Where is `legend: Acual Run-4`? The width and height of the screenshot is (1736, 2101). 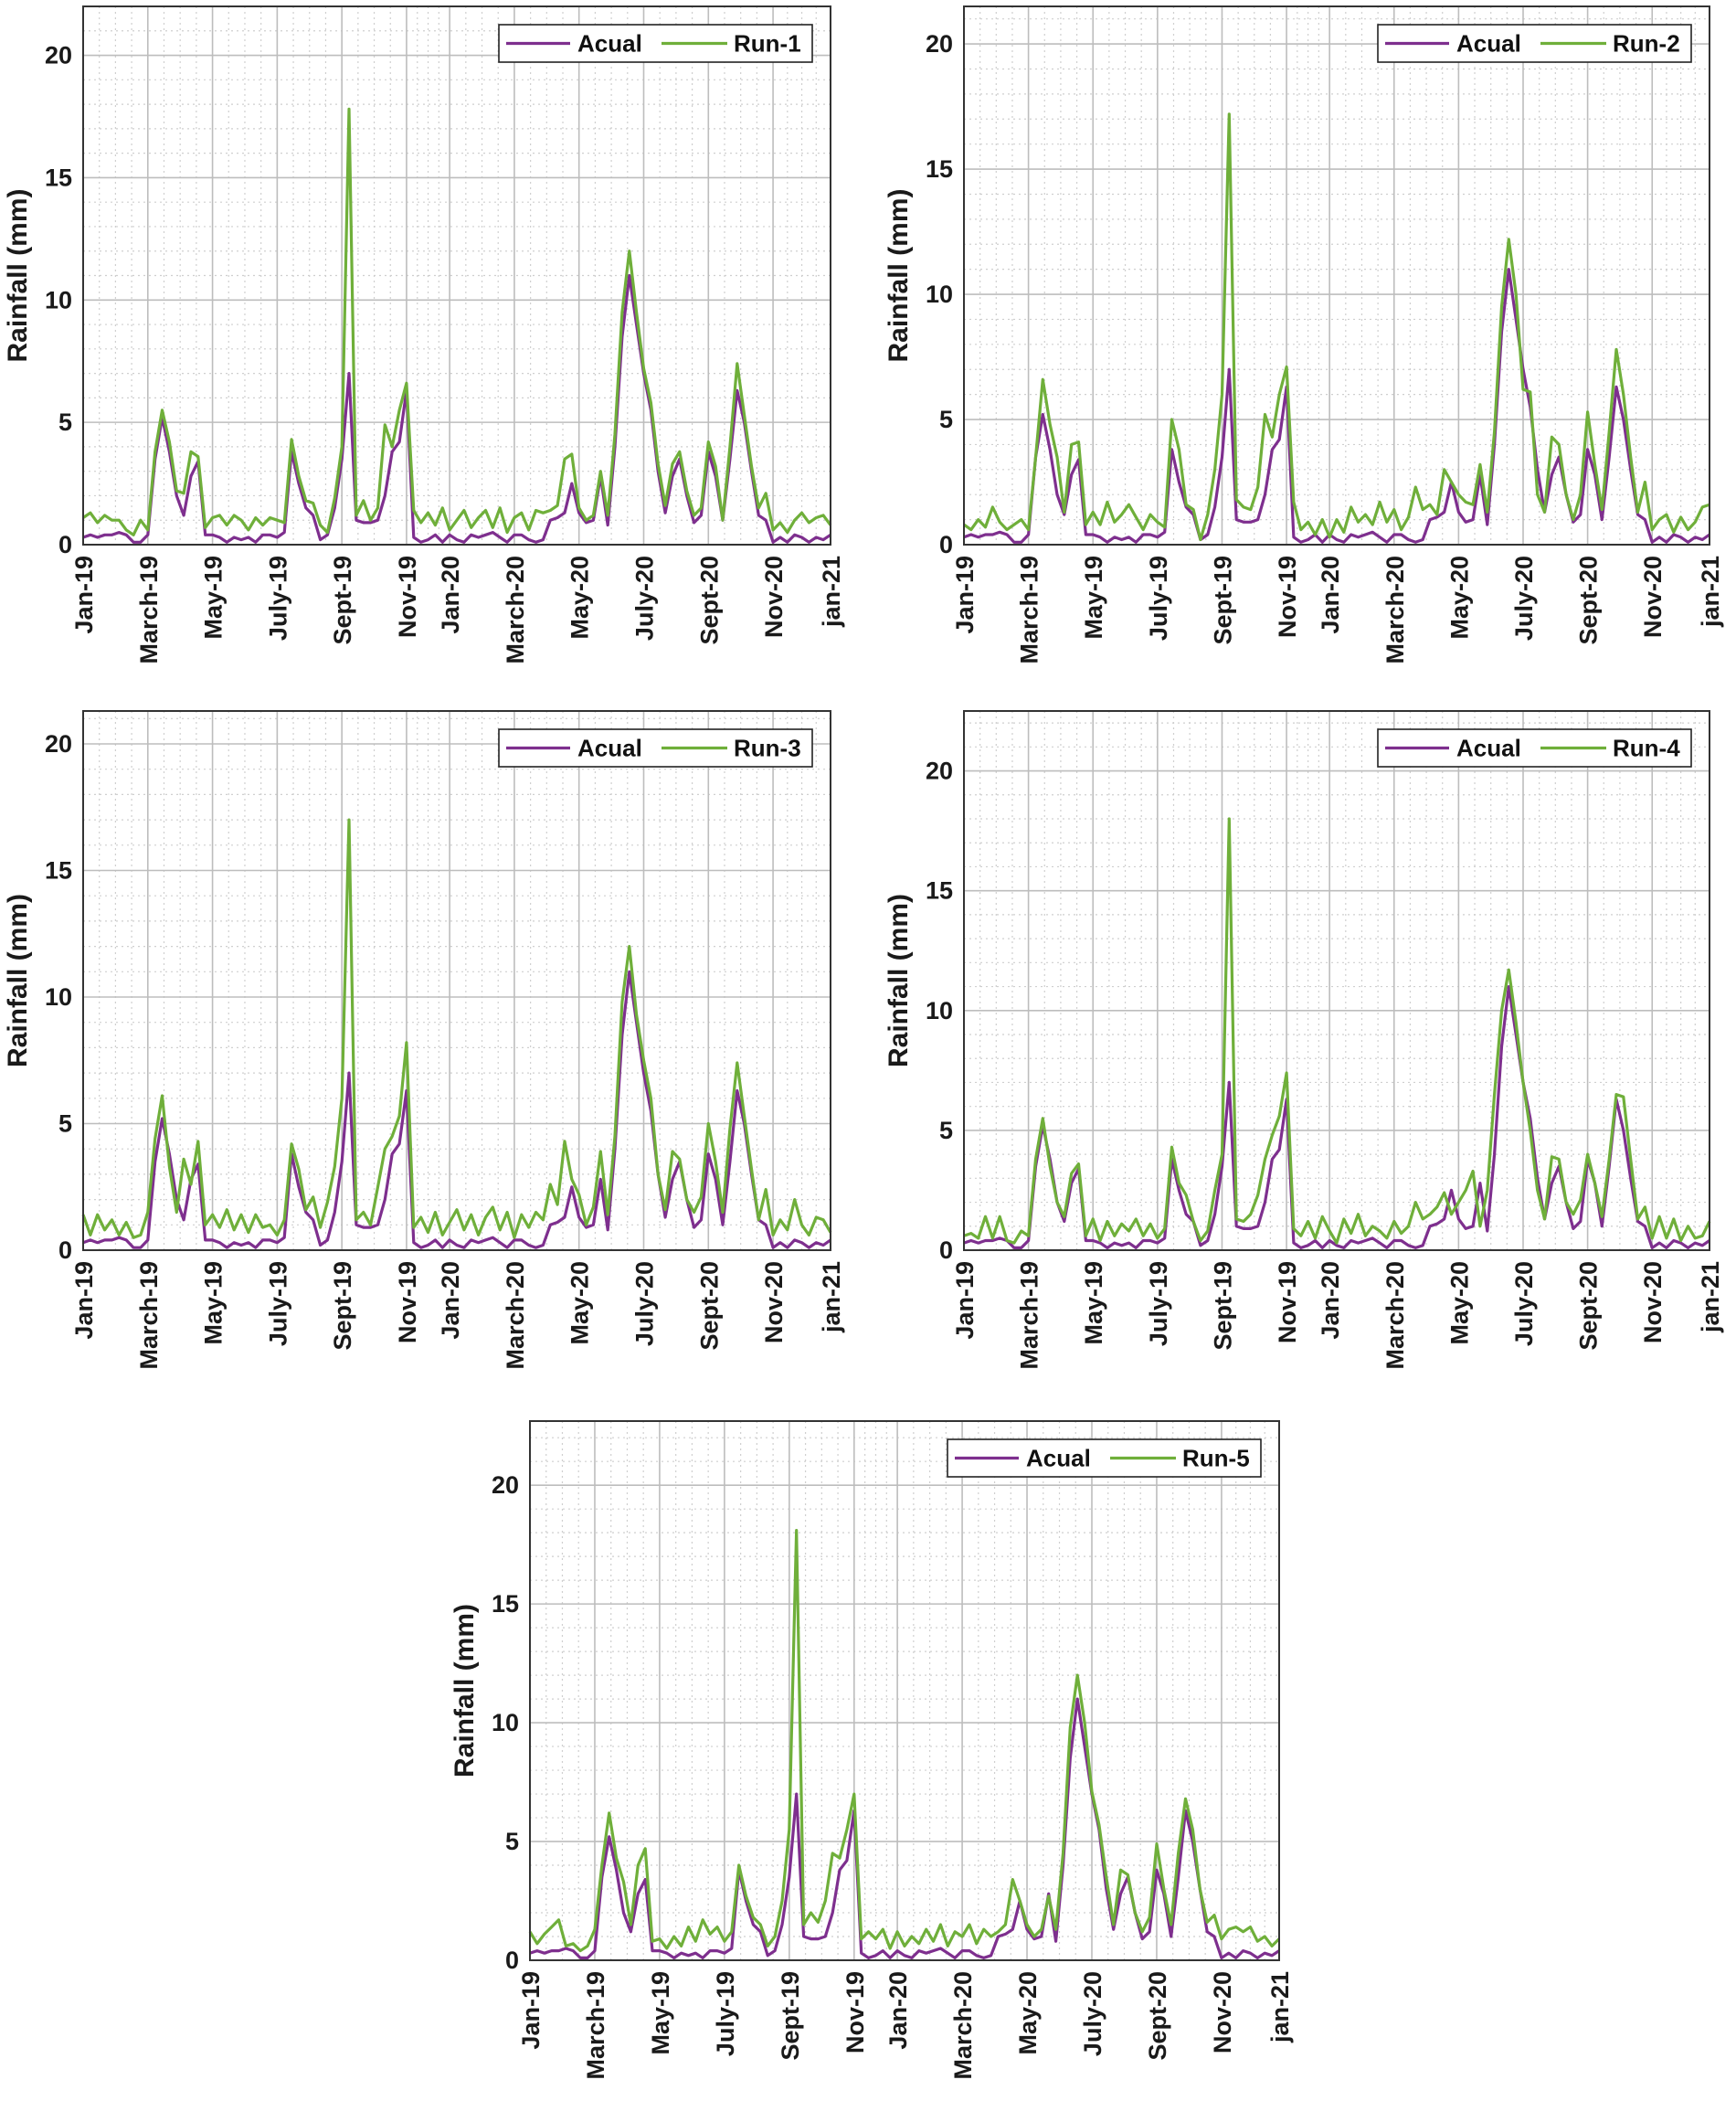
legend: Acual Run-4 is located at coordinates (1534, 748).